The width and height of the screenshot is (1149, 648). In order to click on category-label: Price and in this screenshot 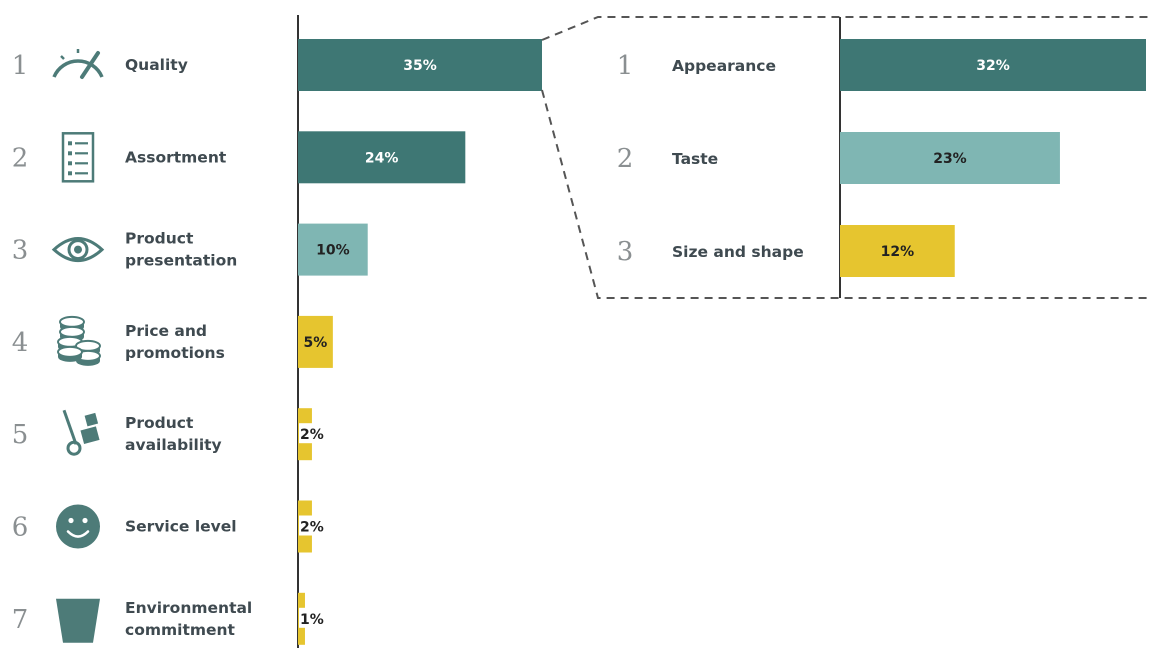, I will do `click(166, 331)`.